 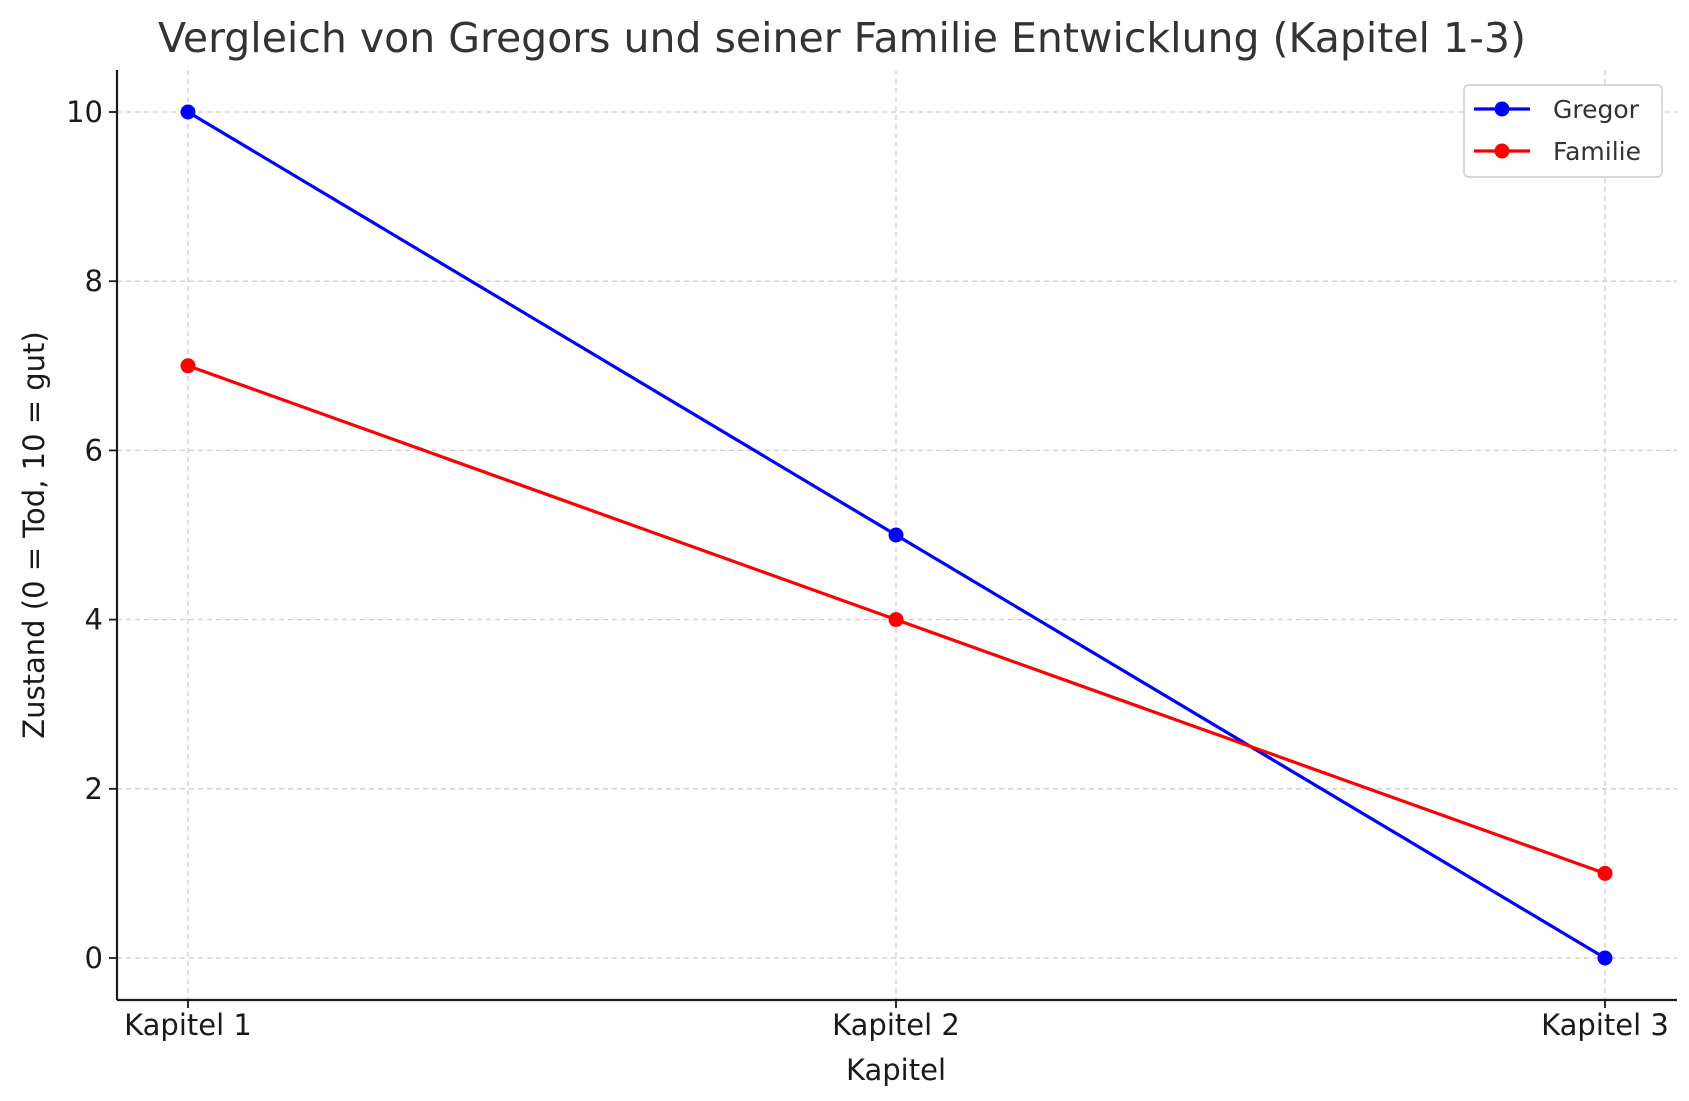 What do you see at coordinates (94, 958) in the screenshot?
I see `y-tick-label-0: 0` at bounding box center [94, 958].